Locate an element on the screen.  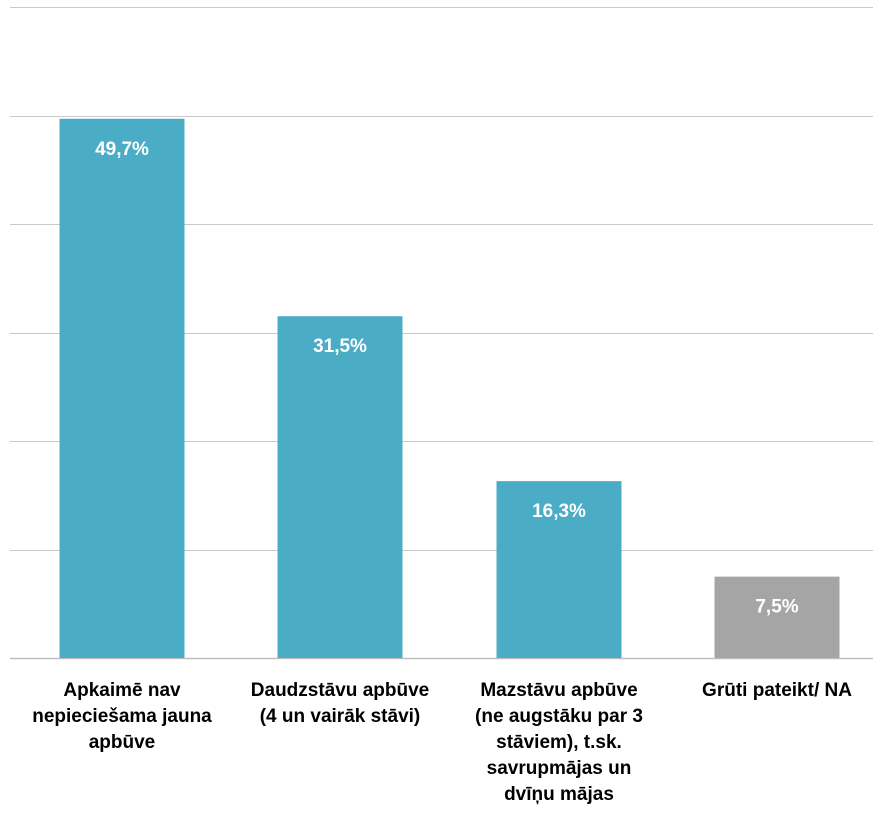
data-label: 7,5% is located at coordinates (776, 607).